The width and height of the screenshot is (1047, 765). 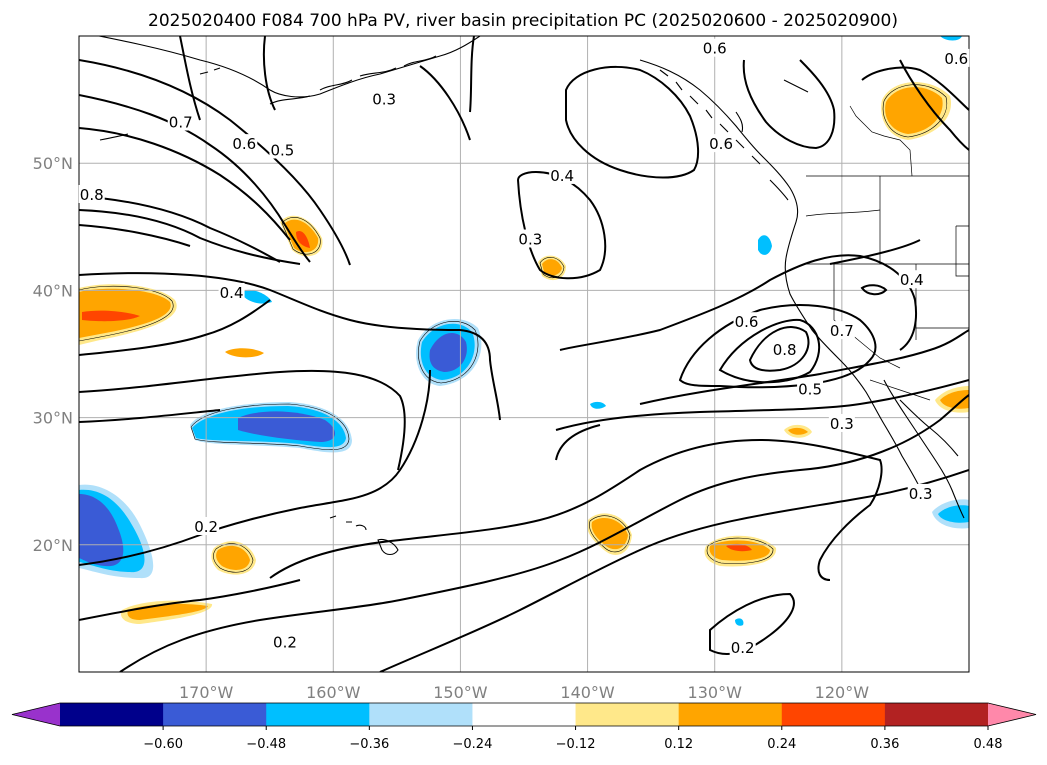 I want to click on colorbar-tick-label: −0.60, so click(x=163, y=744).